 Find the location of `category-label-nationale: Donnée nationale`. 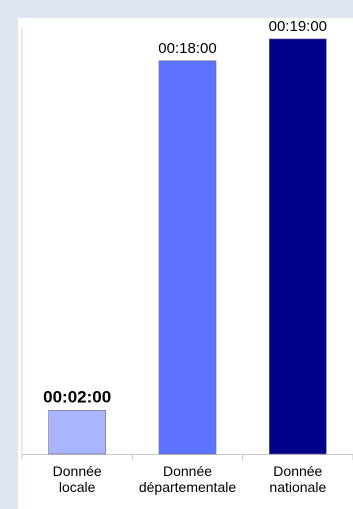

category-label-nationale: Donnée nationale is located at coordinates (293, 479).